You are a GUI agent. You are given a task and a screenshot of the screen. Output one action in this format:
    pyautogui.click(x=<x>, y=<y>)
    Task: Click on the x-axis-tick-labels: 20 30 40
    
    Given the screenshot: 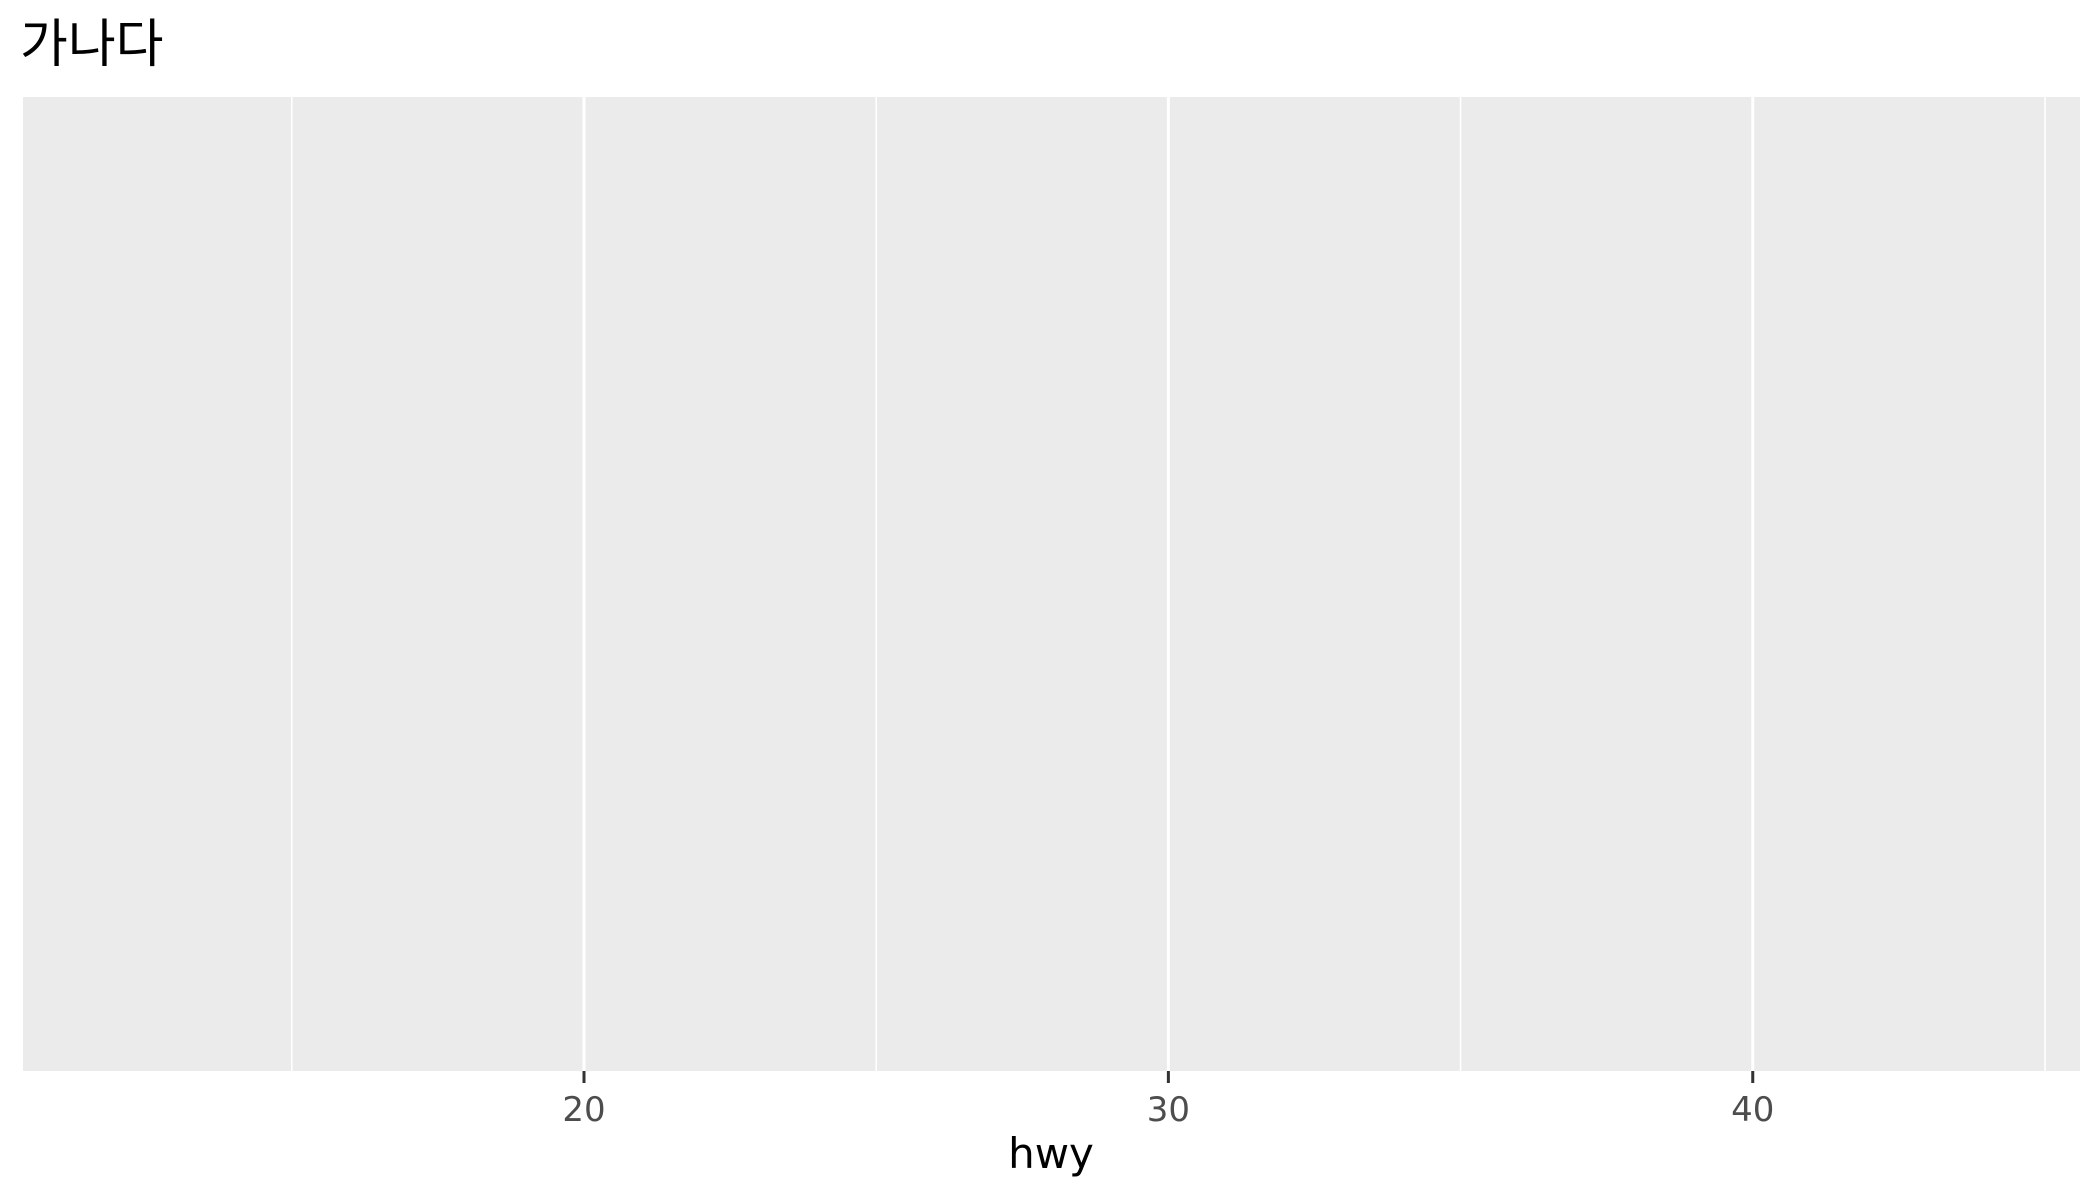 What is the action you would take?
    pyautogui.click(x=1168, y=1110)
    